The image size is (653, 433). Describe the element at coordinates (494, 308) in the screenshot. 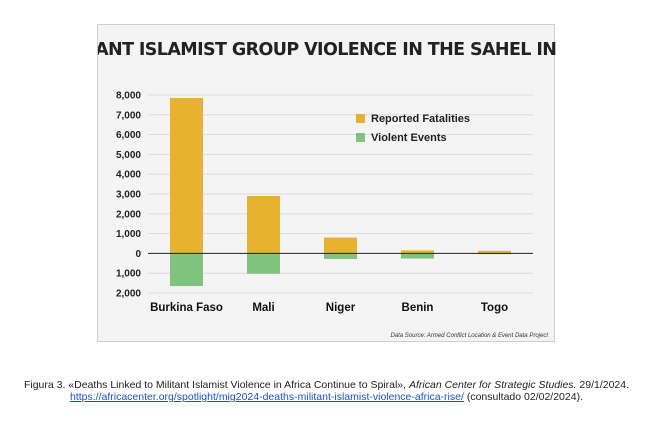

I see `x-category-label: Togo` at that location.